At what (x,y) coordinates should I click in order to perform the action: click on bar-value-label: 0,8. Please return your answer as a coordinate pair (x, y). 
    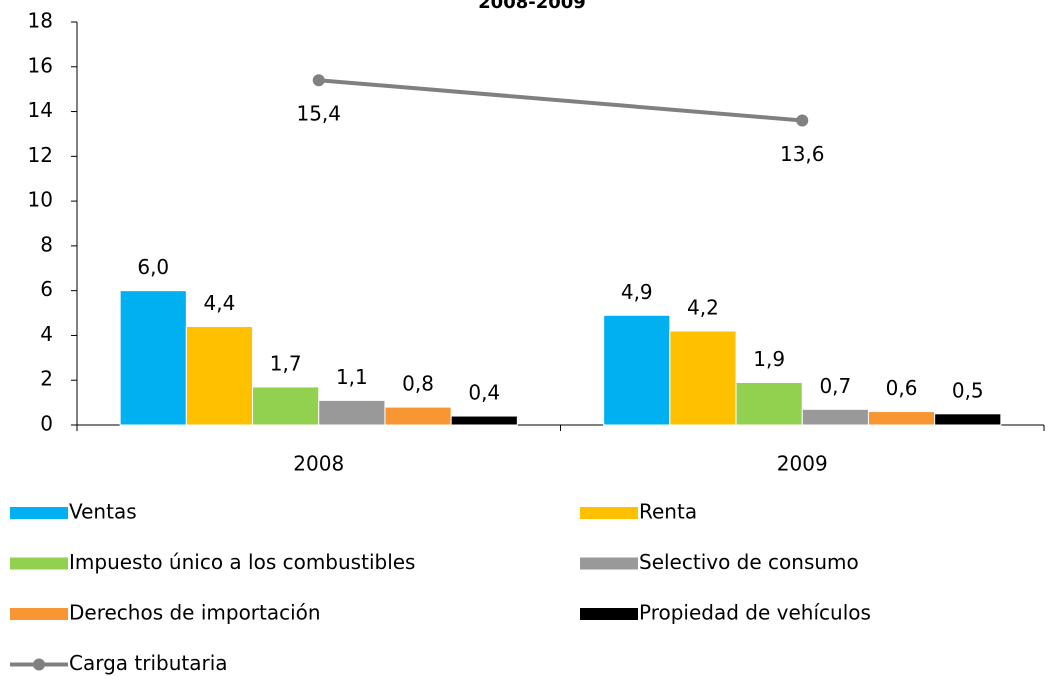
    Looking at the image, I should click on (418, 384).